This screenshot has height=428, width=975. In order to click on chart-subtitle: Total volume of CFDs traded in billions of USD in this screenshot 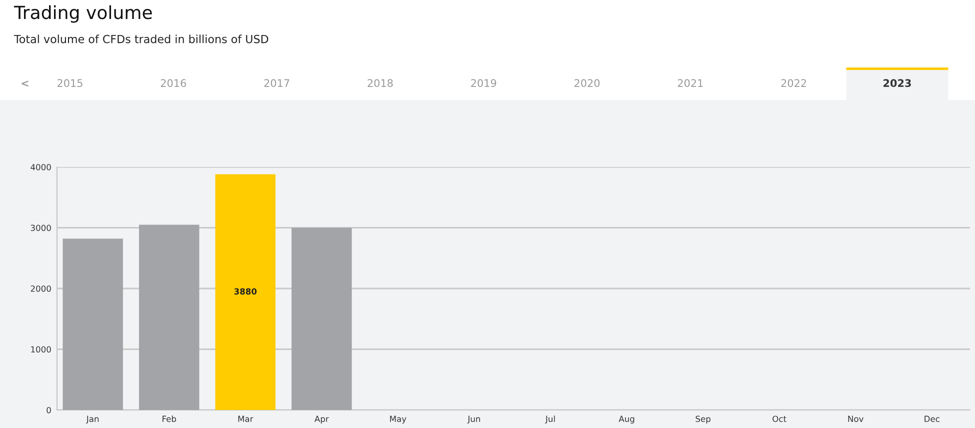, I will do `click(141, 39)`.